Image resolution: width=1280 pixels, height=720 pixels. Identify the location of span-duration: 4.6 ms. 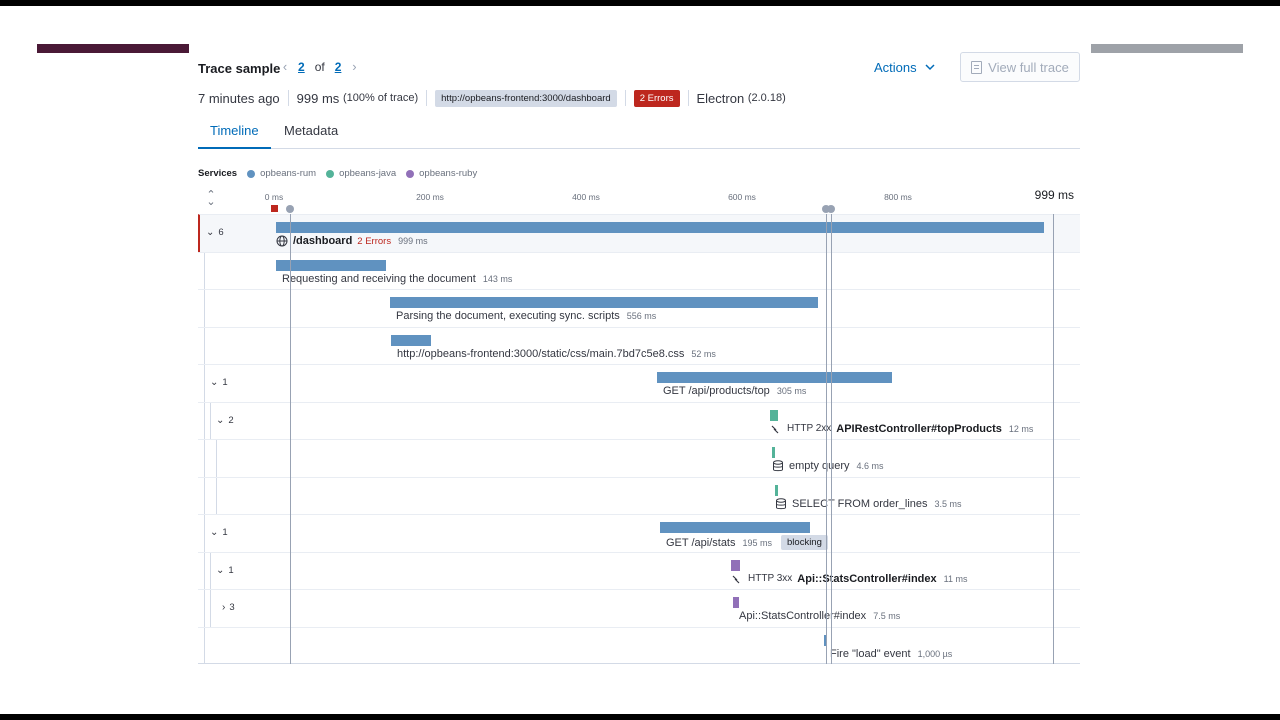
(870, 466).